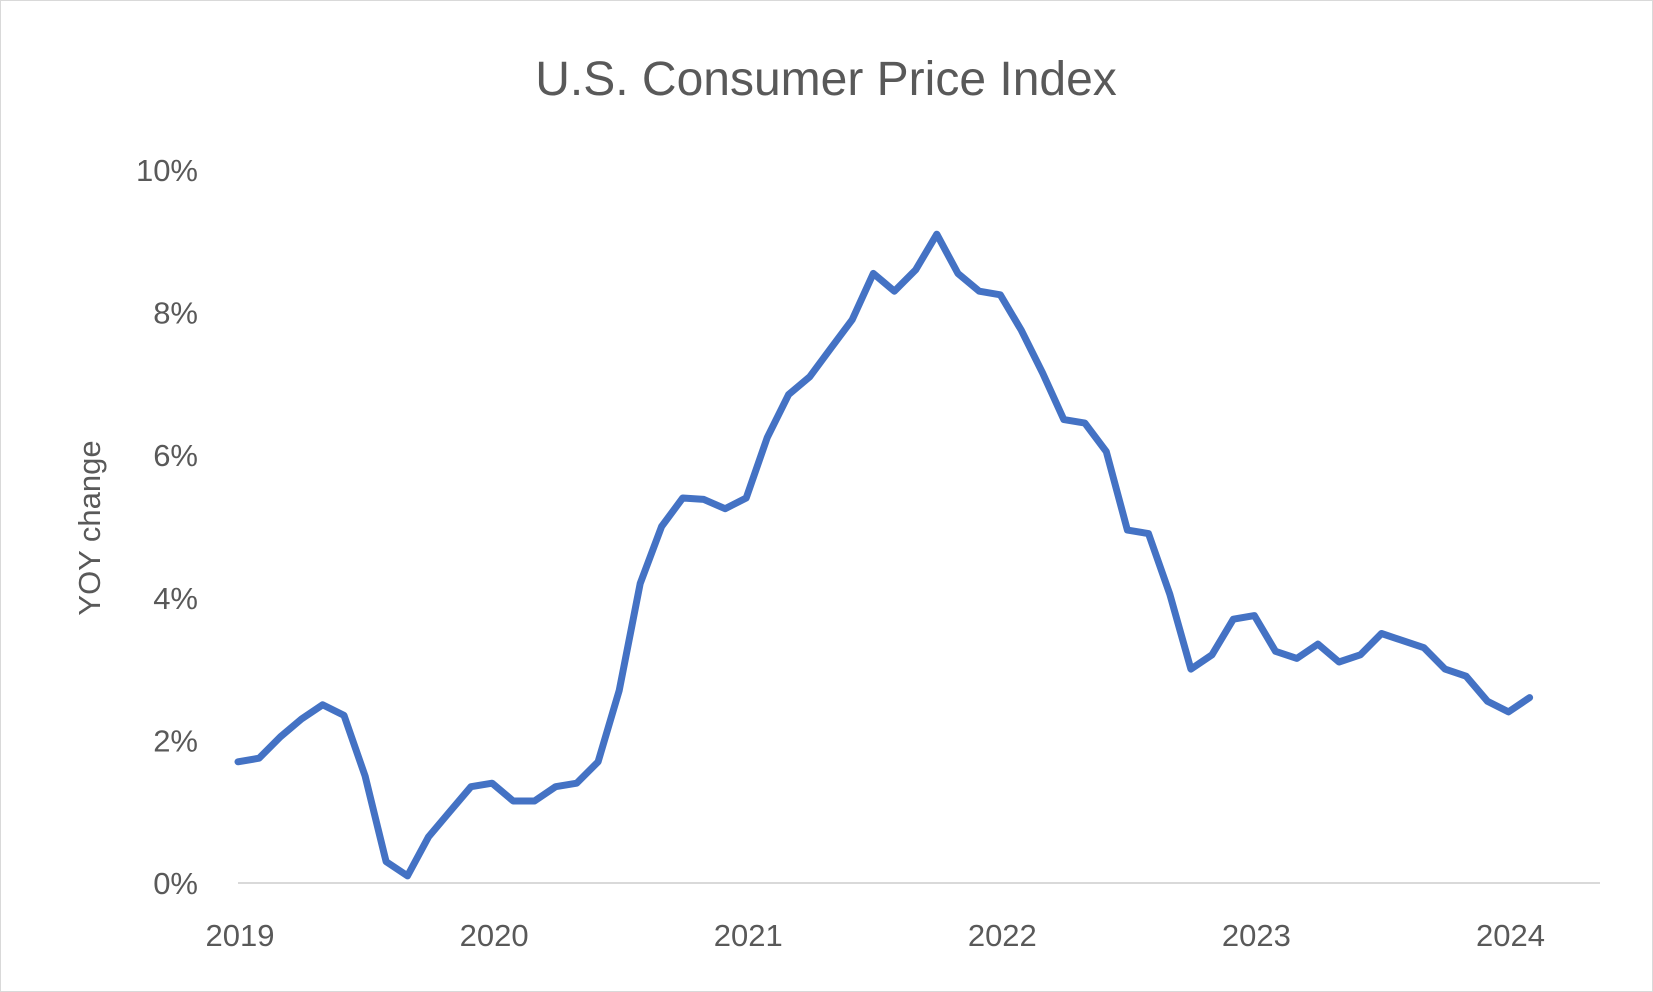 Image resolution: width=1653 pixels, height=992 pixels. Describe the element at coordinates (1256, 935) in the screenshot. I see `x-tick-label: 2023` at that location.